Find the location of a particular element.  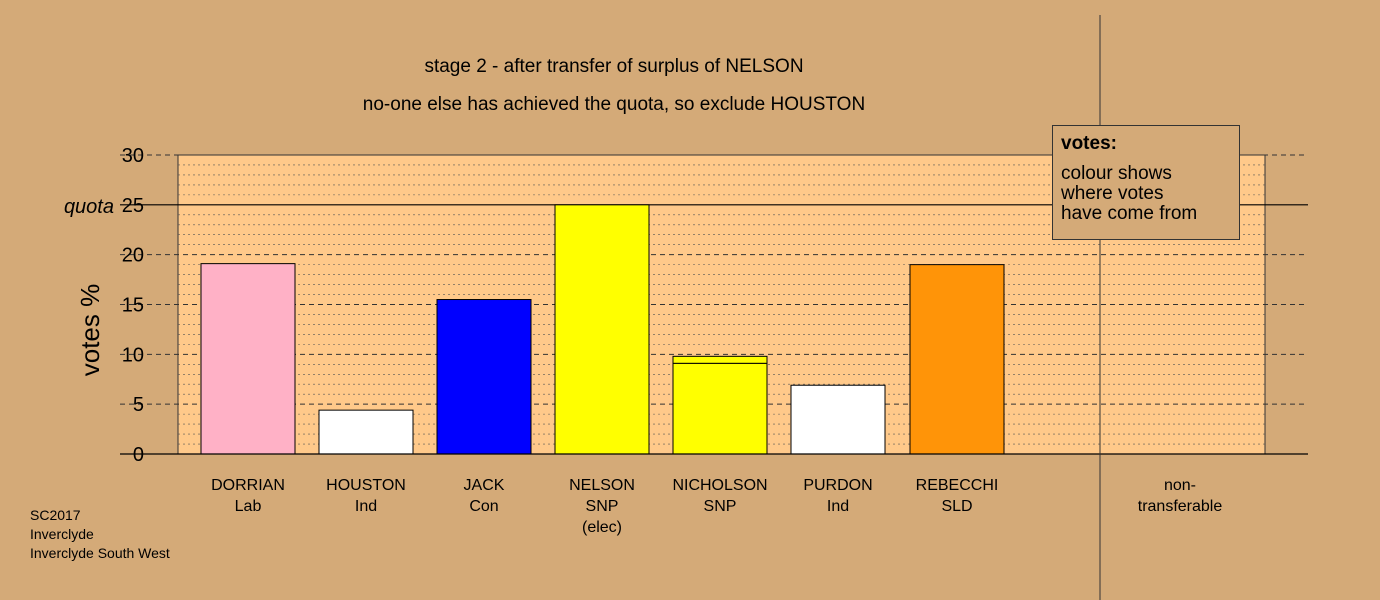

footer-election: SC2017 is located at coordinates (55, 515).